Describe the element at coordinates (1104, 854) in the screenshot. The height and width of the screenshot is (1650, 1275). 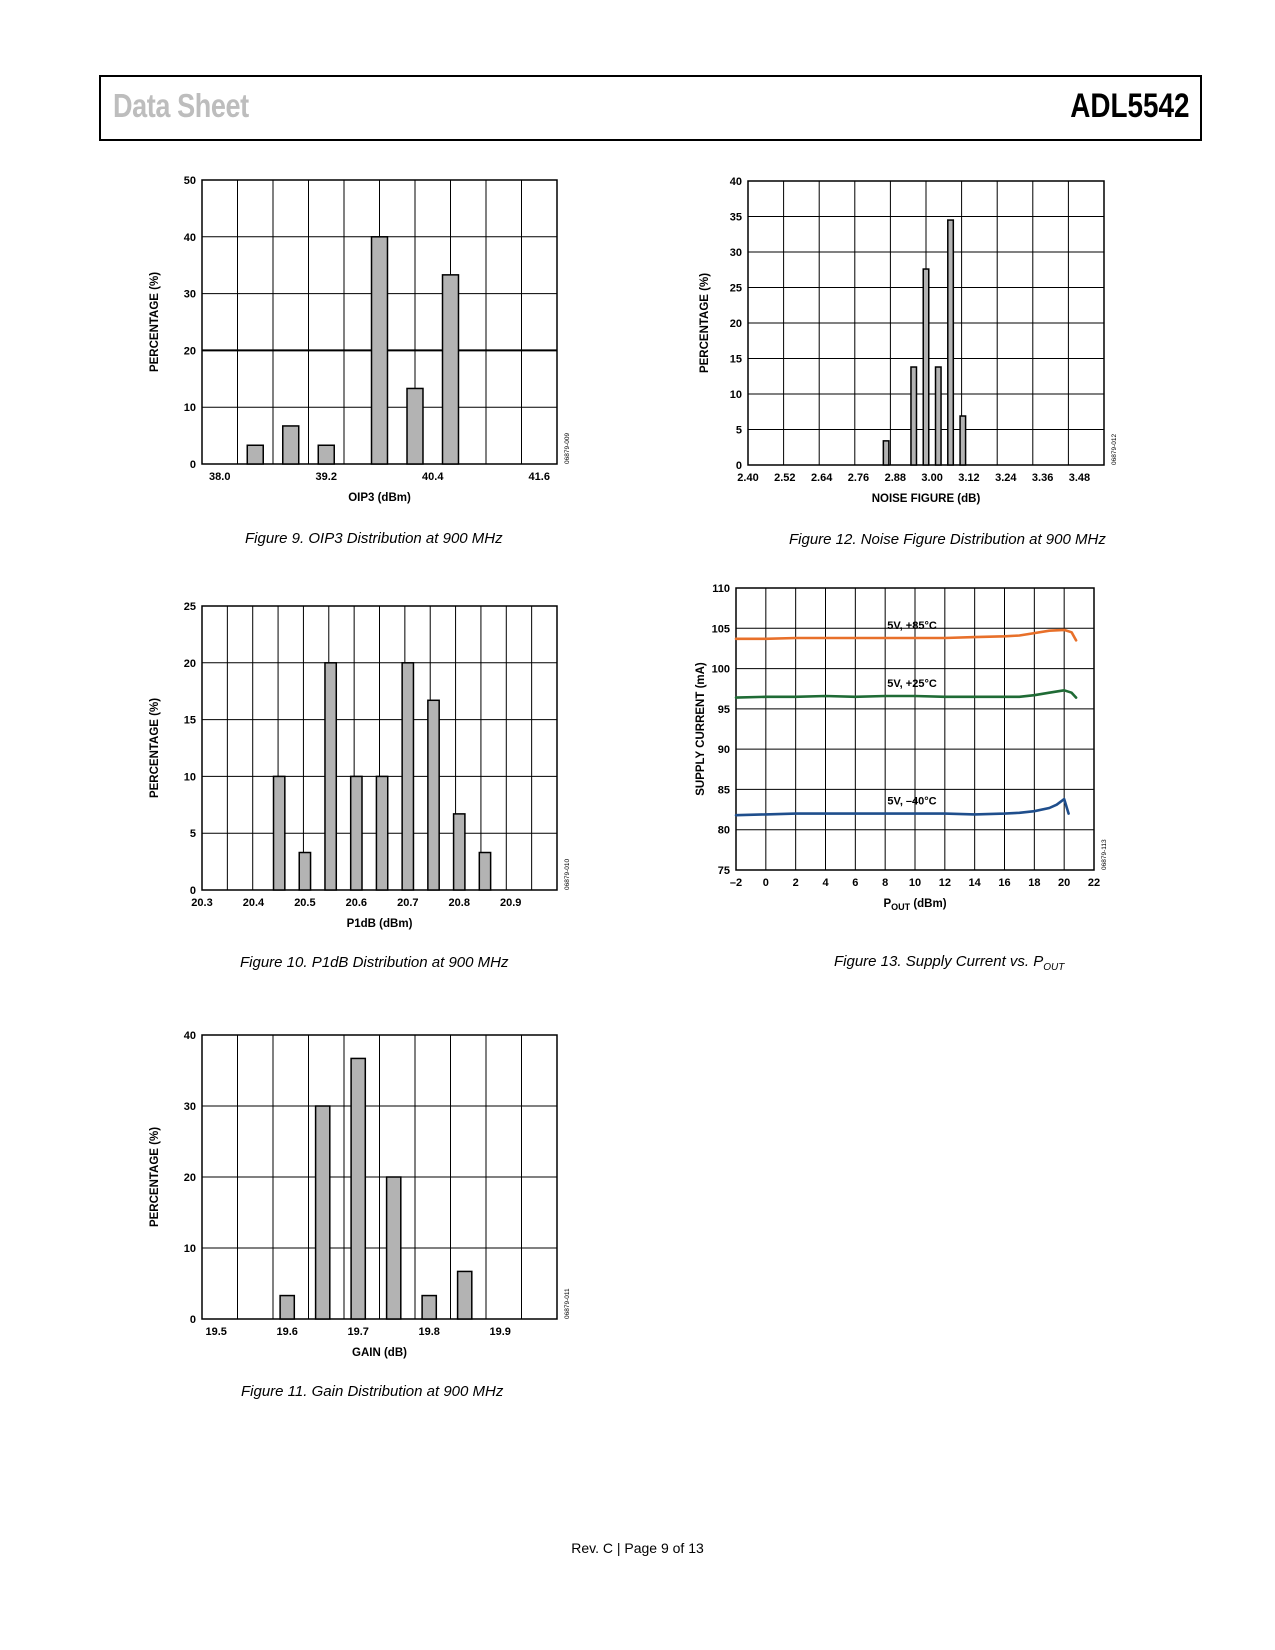
I see `figure-code: 06879-113` at that location.